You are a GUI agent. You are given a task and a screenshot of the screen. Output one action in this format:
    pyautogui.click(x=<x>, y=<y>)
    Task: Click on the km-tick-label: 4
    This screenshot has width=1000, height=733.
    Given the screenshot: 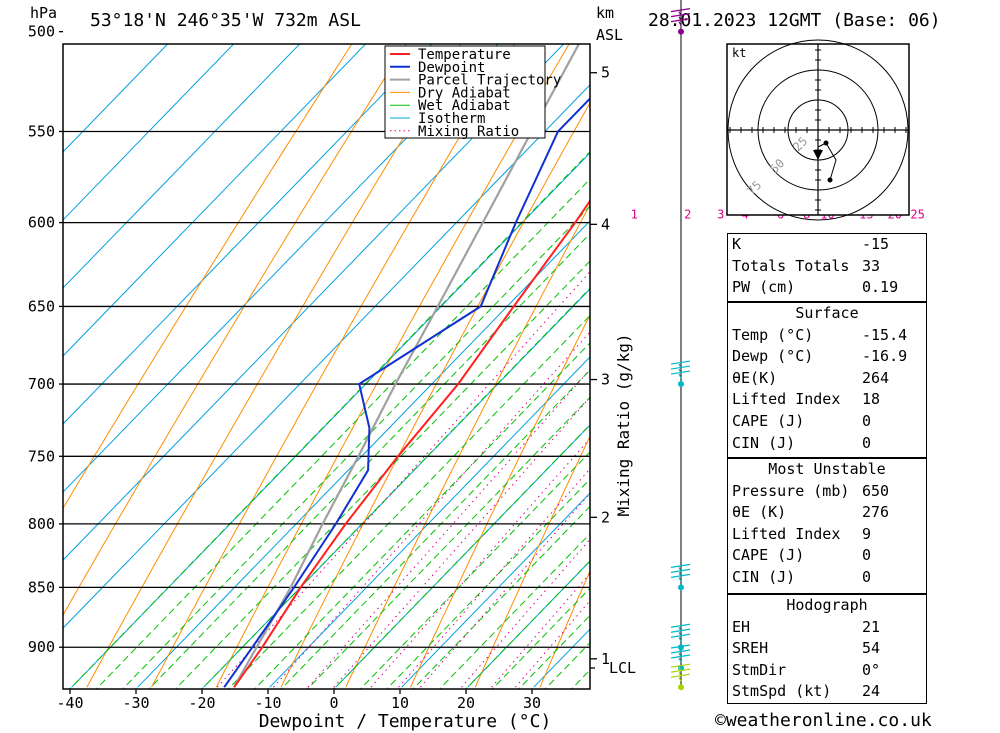 What is the action you would take?
    pyautogui.click(x=605, y=224)
    